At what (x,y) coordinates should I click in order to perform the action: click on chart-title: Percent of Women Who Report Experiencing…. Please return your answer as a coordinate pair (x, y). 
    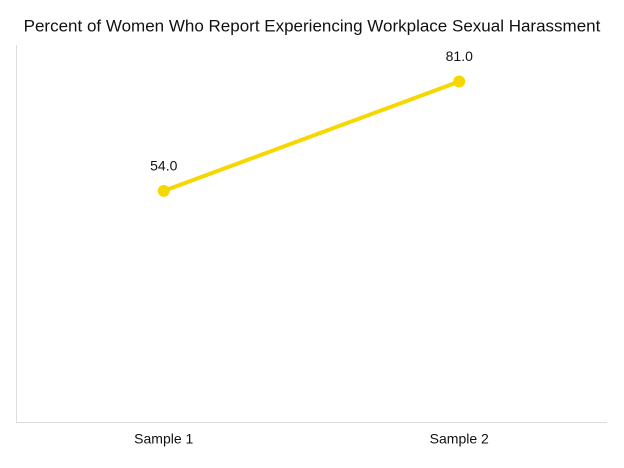
    Looking at the image, I should click on (312, 25).